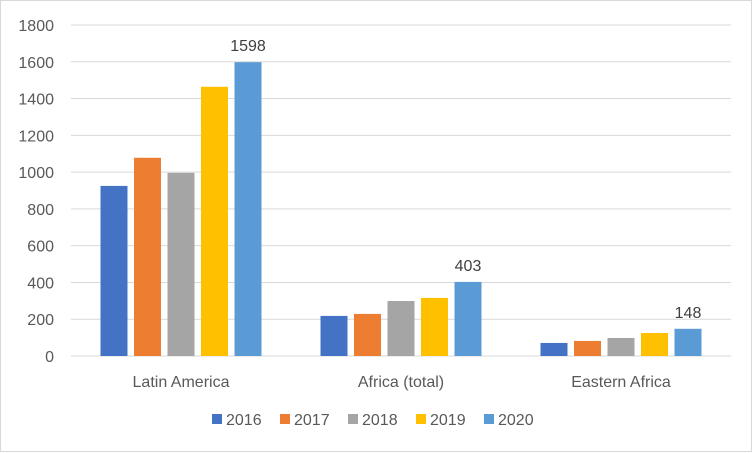 This screenshot has height=453, width=752. Describe the element at coordinates (380, 420) in the screenshot. I see `legend-label-2018: 2018` at that location.